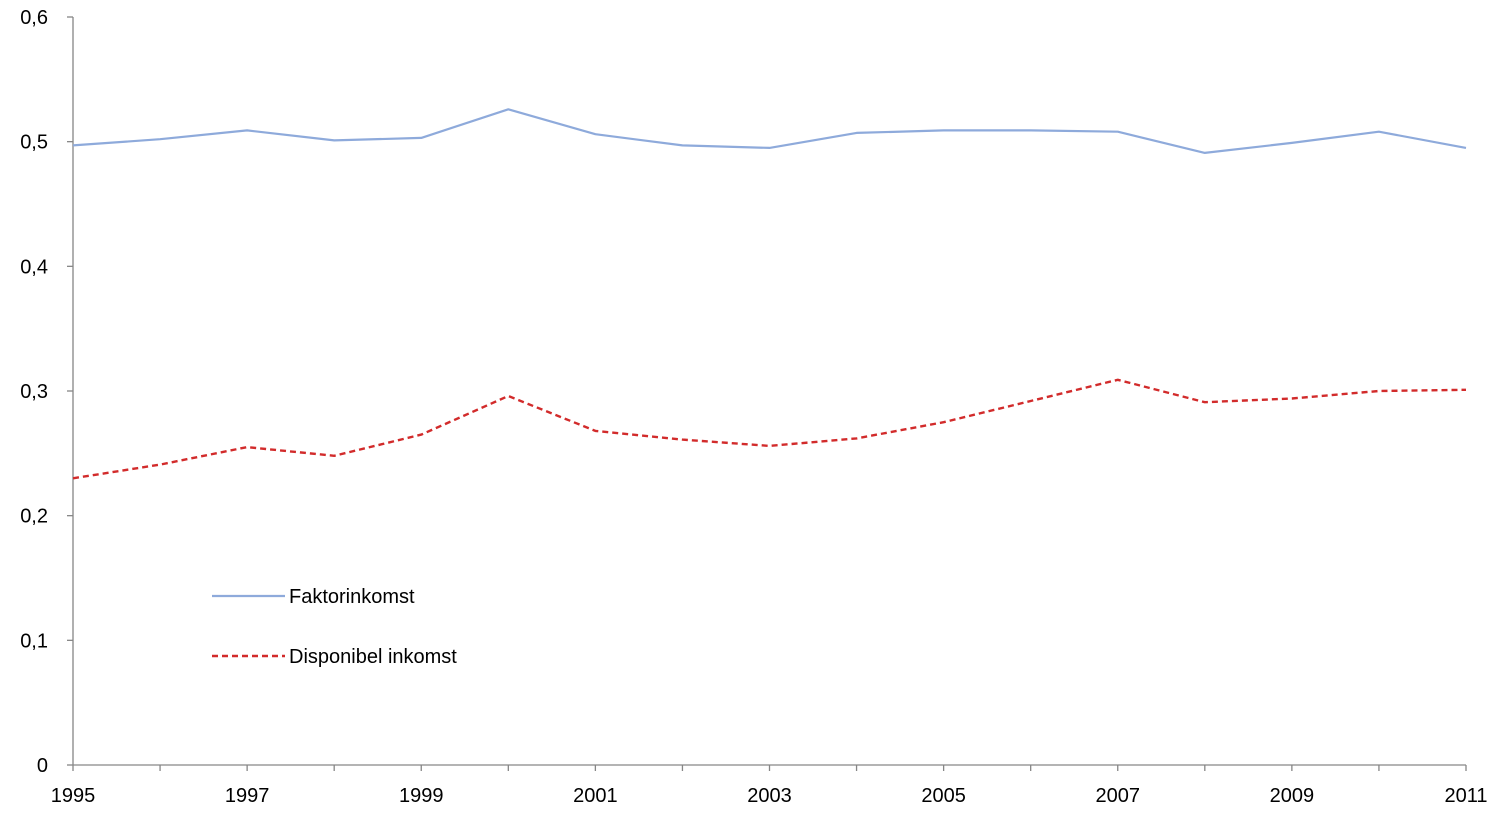 This screenshot has height=815, width=1501. I want to click on x-tick-label: 2011, so click(1465, 796).